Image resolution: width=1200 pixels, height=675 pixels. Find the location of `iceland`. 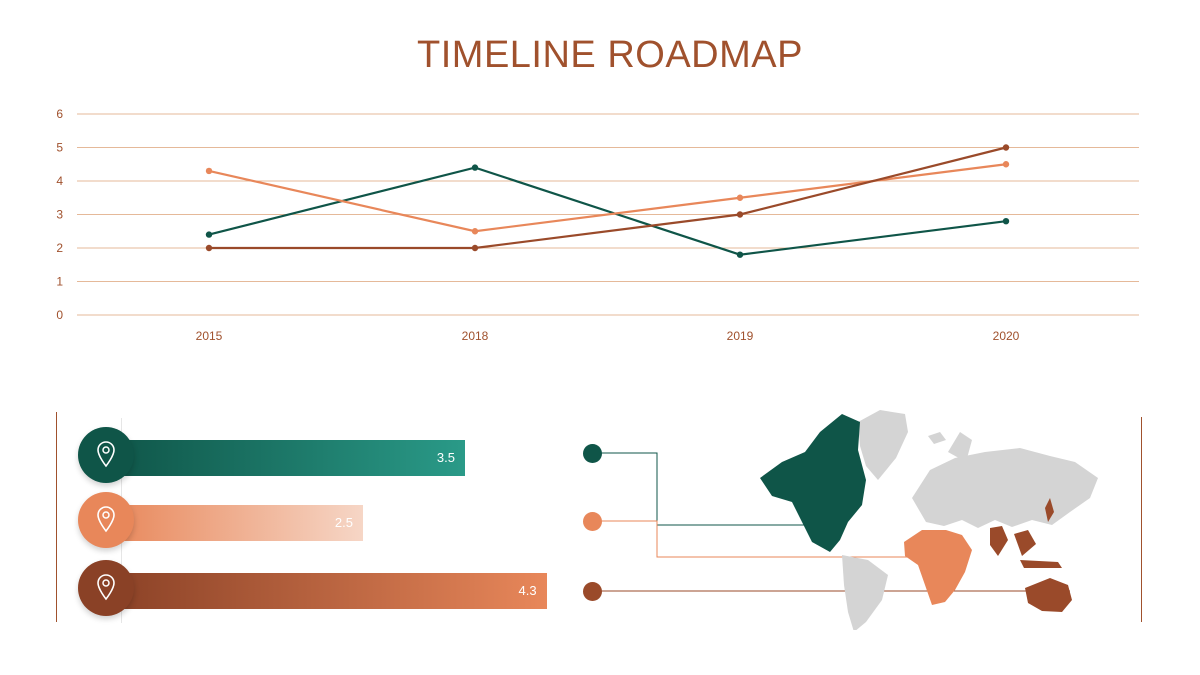

iceland is located at coordinates (937, 438).